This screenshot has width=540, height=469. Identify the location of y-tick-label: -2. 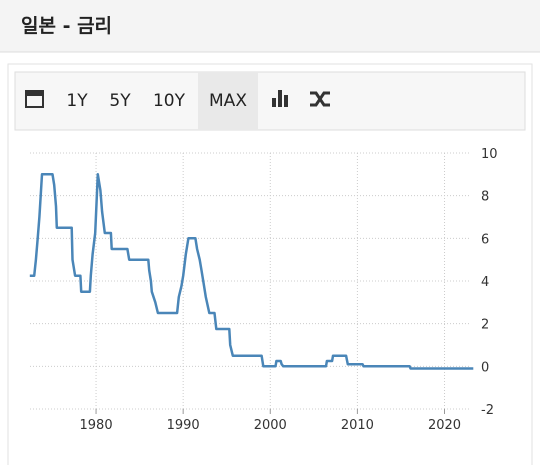
(487, 410).